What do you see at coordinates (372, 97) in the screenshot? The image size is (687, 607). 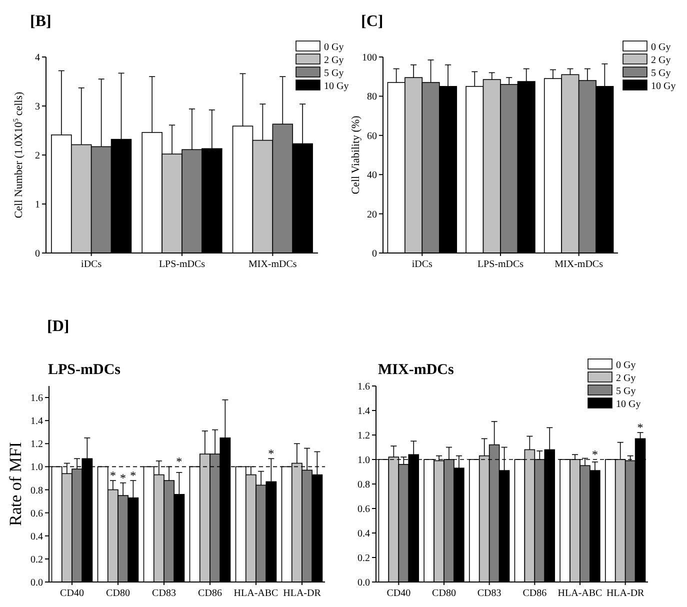 I see `y-tick-label: 80` at bounding box center [372, 97].